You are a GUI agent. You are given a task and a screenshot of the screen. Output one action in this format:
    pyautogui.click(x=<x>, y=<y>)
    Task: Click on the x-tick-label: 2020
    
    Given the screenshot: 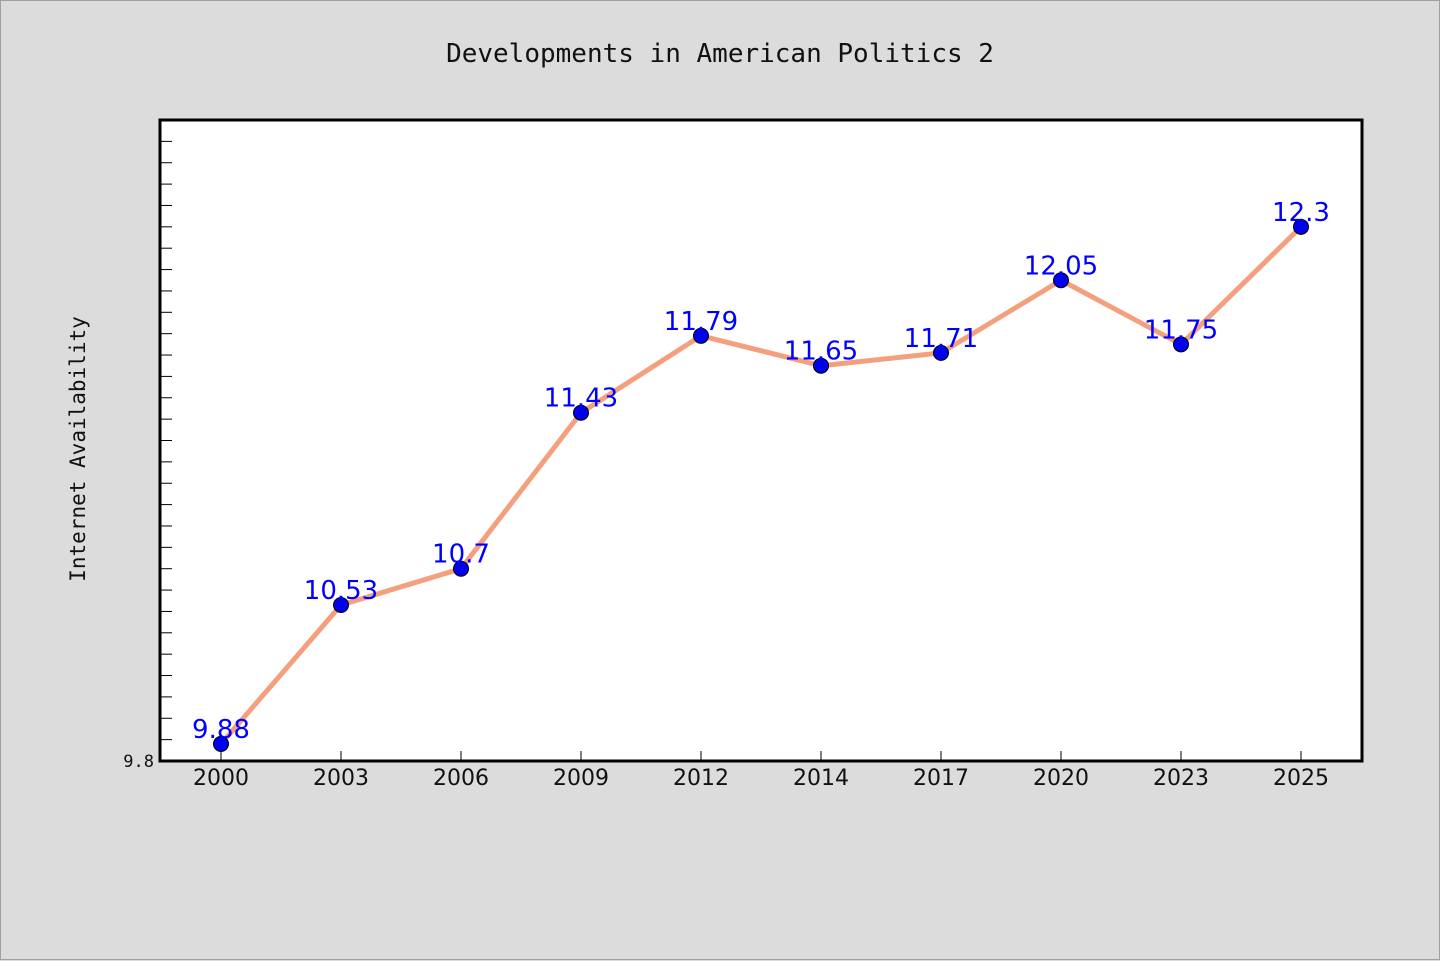 What is the action you would take?
    pyautogui.click(x=1061, y=778)
    